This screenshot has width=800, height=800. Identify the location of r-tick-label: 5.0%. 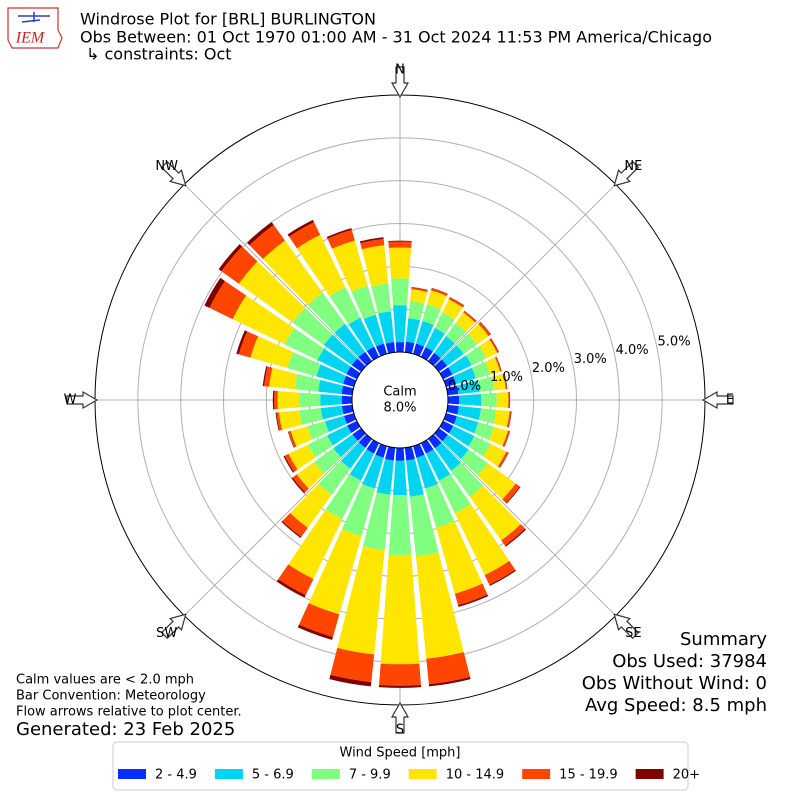
(674, 341).